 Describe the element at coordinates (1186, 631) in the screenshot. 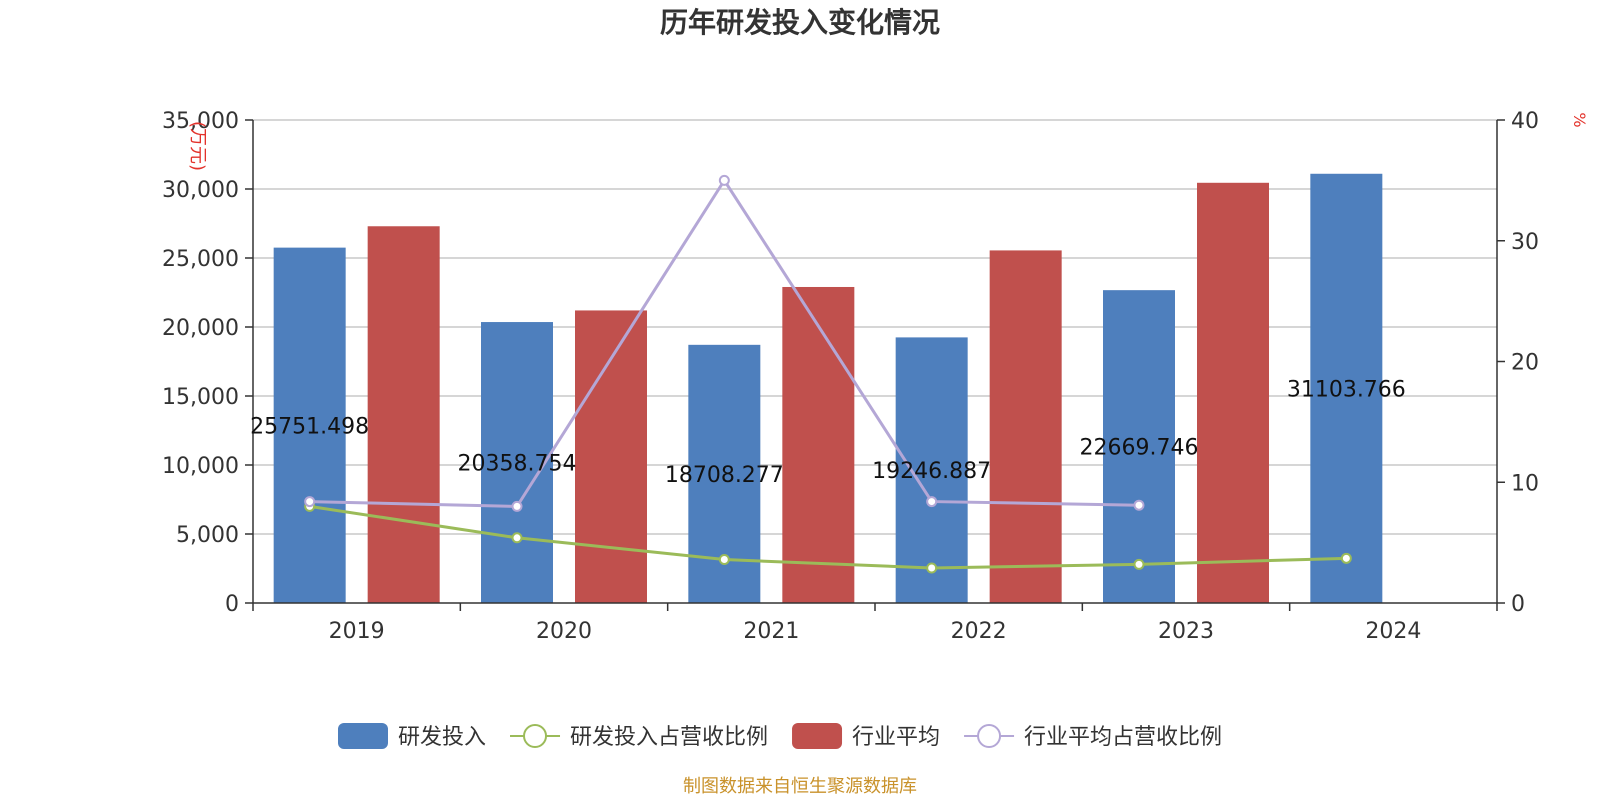

I see `x-axis-tick-label: 2023` at that location.